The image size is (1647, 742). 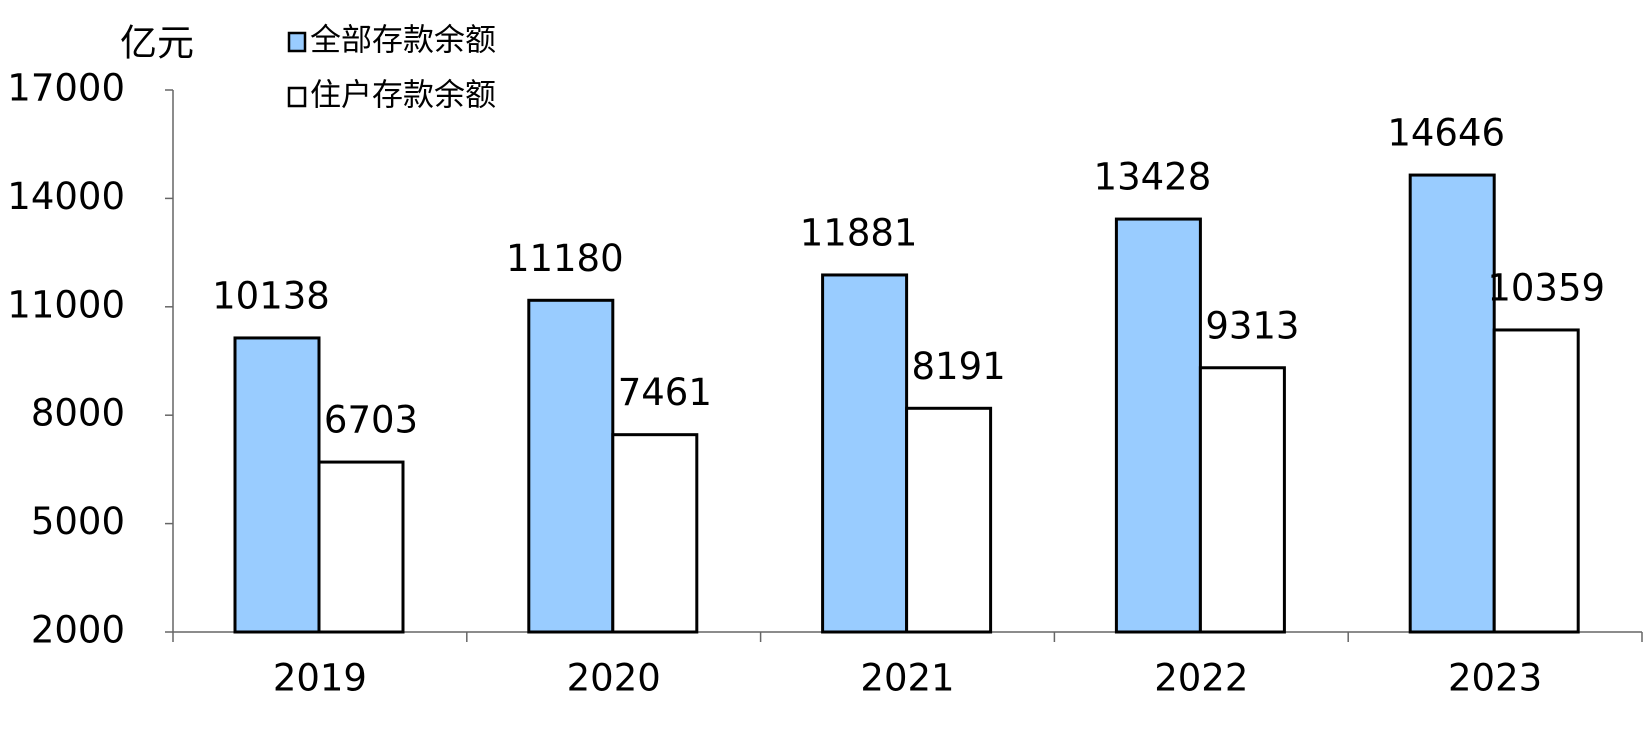 I want to click on y-tick-label: 8000, so click(x=78, y=413).